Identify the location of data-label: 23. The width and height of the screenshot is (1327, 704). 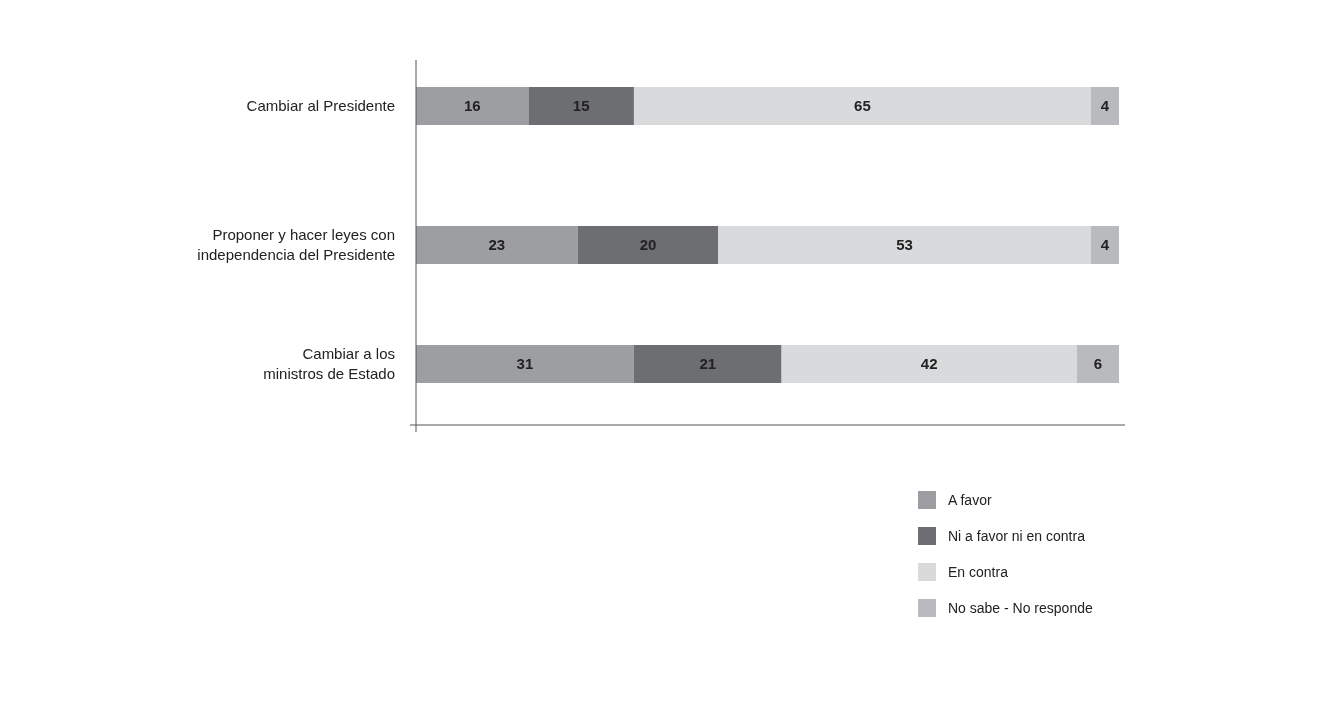
(497, 244).